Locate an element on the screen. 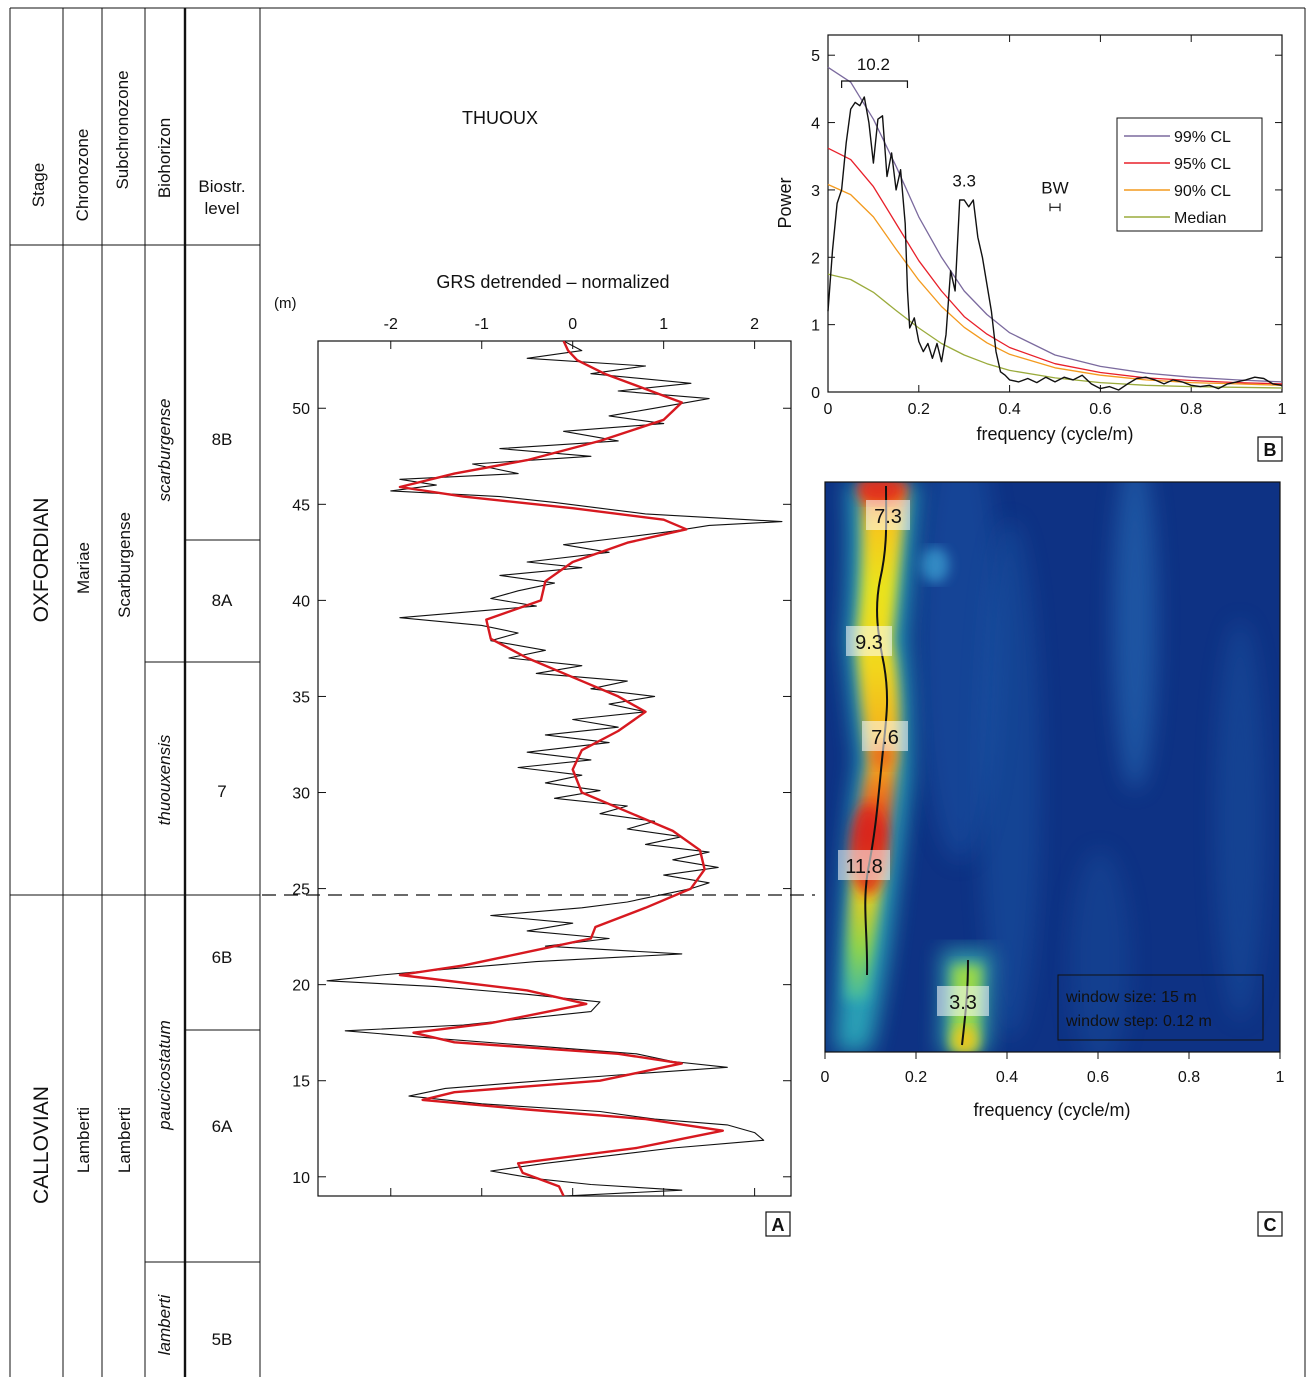 The image size is (1311, 1377). b-annot-10-2: 10.2 is located at coordinates (873, 64).